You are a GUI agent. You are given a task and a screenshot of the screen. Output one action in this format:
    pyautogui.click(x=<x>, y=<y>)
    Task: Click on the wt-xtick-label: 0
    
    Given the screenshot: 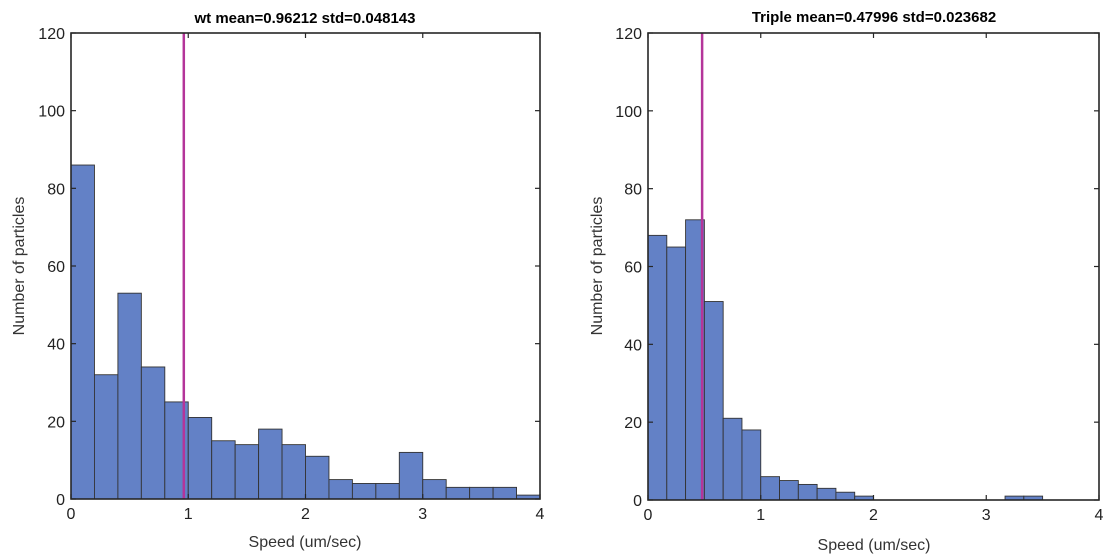 What is the action you would take?
    pyautogui.click(x=71, y=514)
    